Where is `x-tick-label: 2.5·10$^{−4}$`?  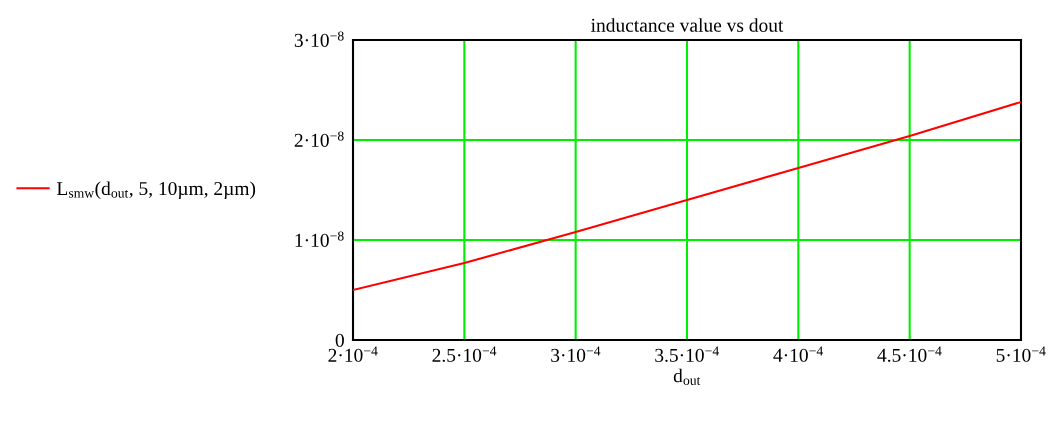 x-tick-label: 2.5·10$^{−4}$ is located at coordinates (464, 354).